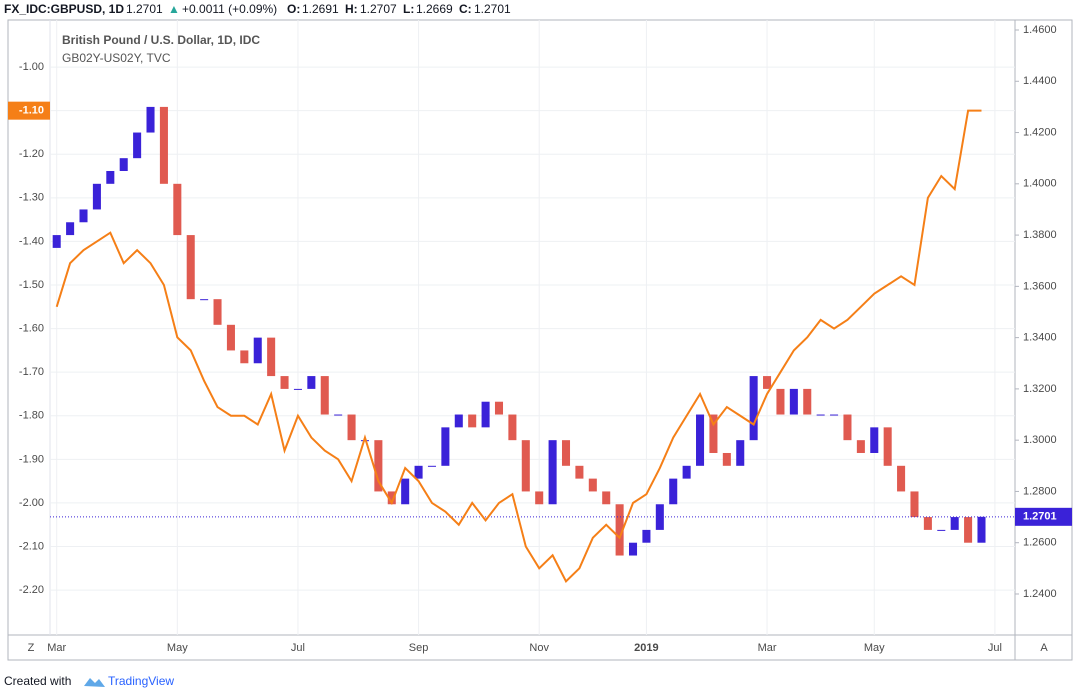 The image size is (1076, 695). What do you see at coordinates (293, 9) in the screenshot?
I see `open-label: O:` at bounding box center [293, 9].